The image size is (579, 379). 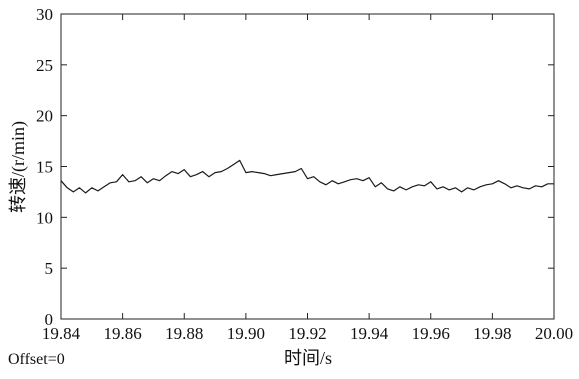 I want to click on y-tick-label: 20, so click(x=44, y=116).